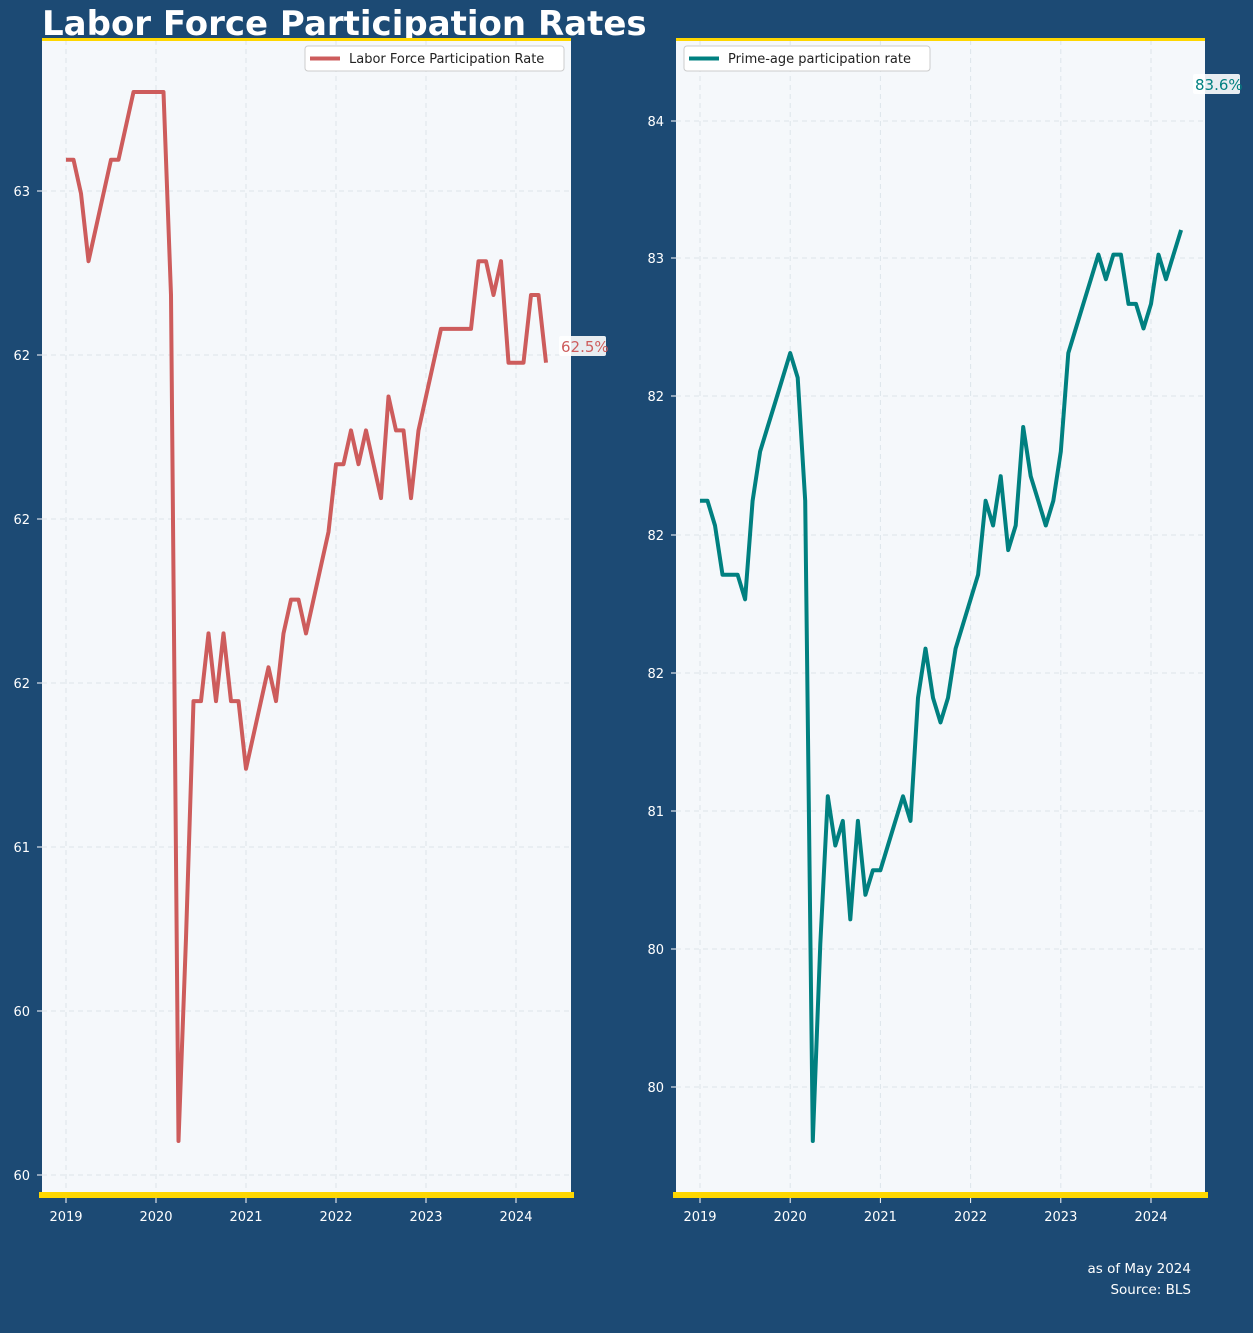  I want to click on prime-y-tick-label: 81, so click(655, 812).